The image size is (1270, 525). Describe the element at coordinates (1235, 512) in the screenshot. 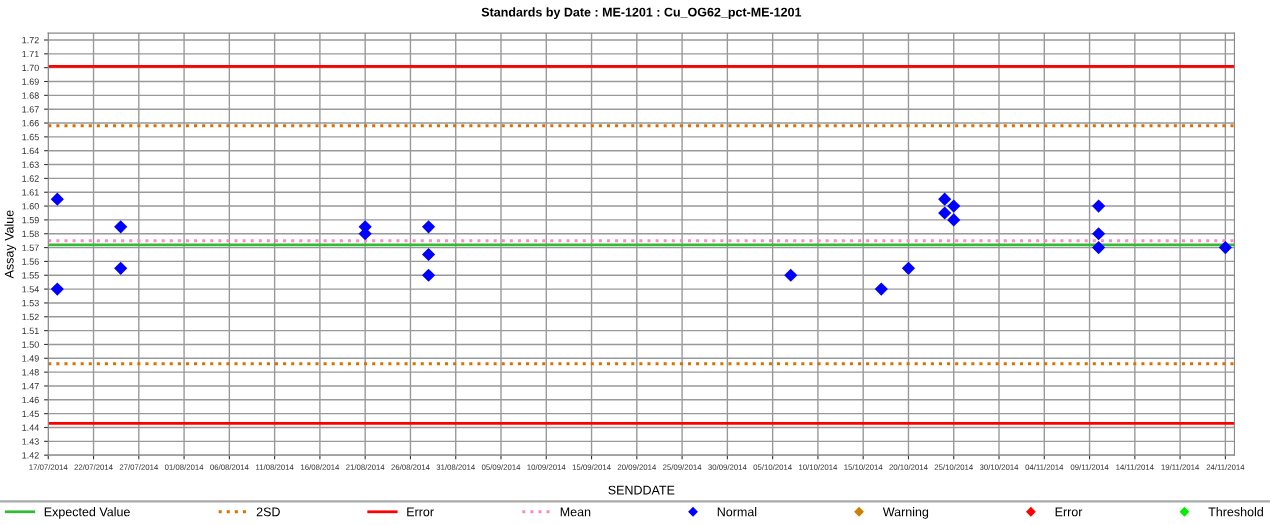

I see `legend-label: Threshold` at that location.